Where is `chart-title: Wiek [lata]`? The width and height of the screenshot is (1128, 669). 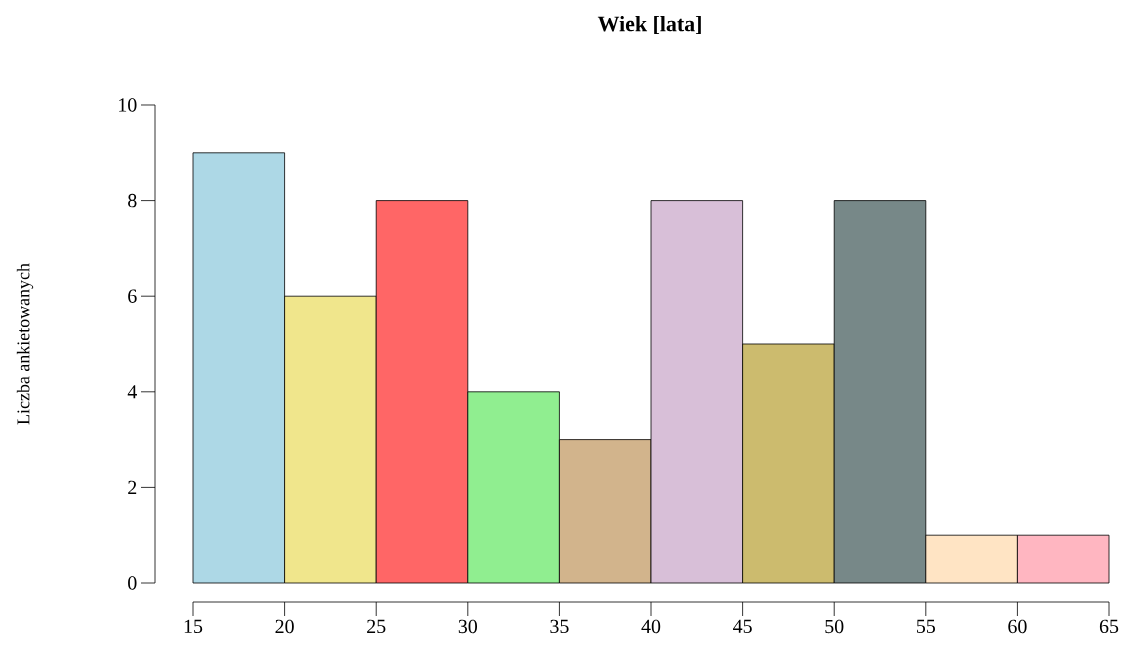
chart-title: Wiek [lata] is located at coordinates (649, 25).